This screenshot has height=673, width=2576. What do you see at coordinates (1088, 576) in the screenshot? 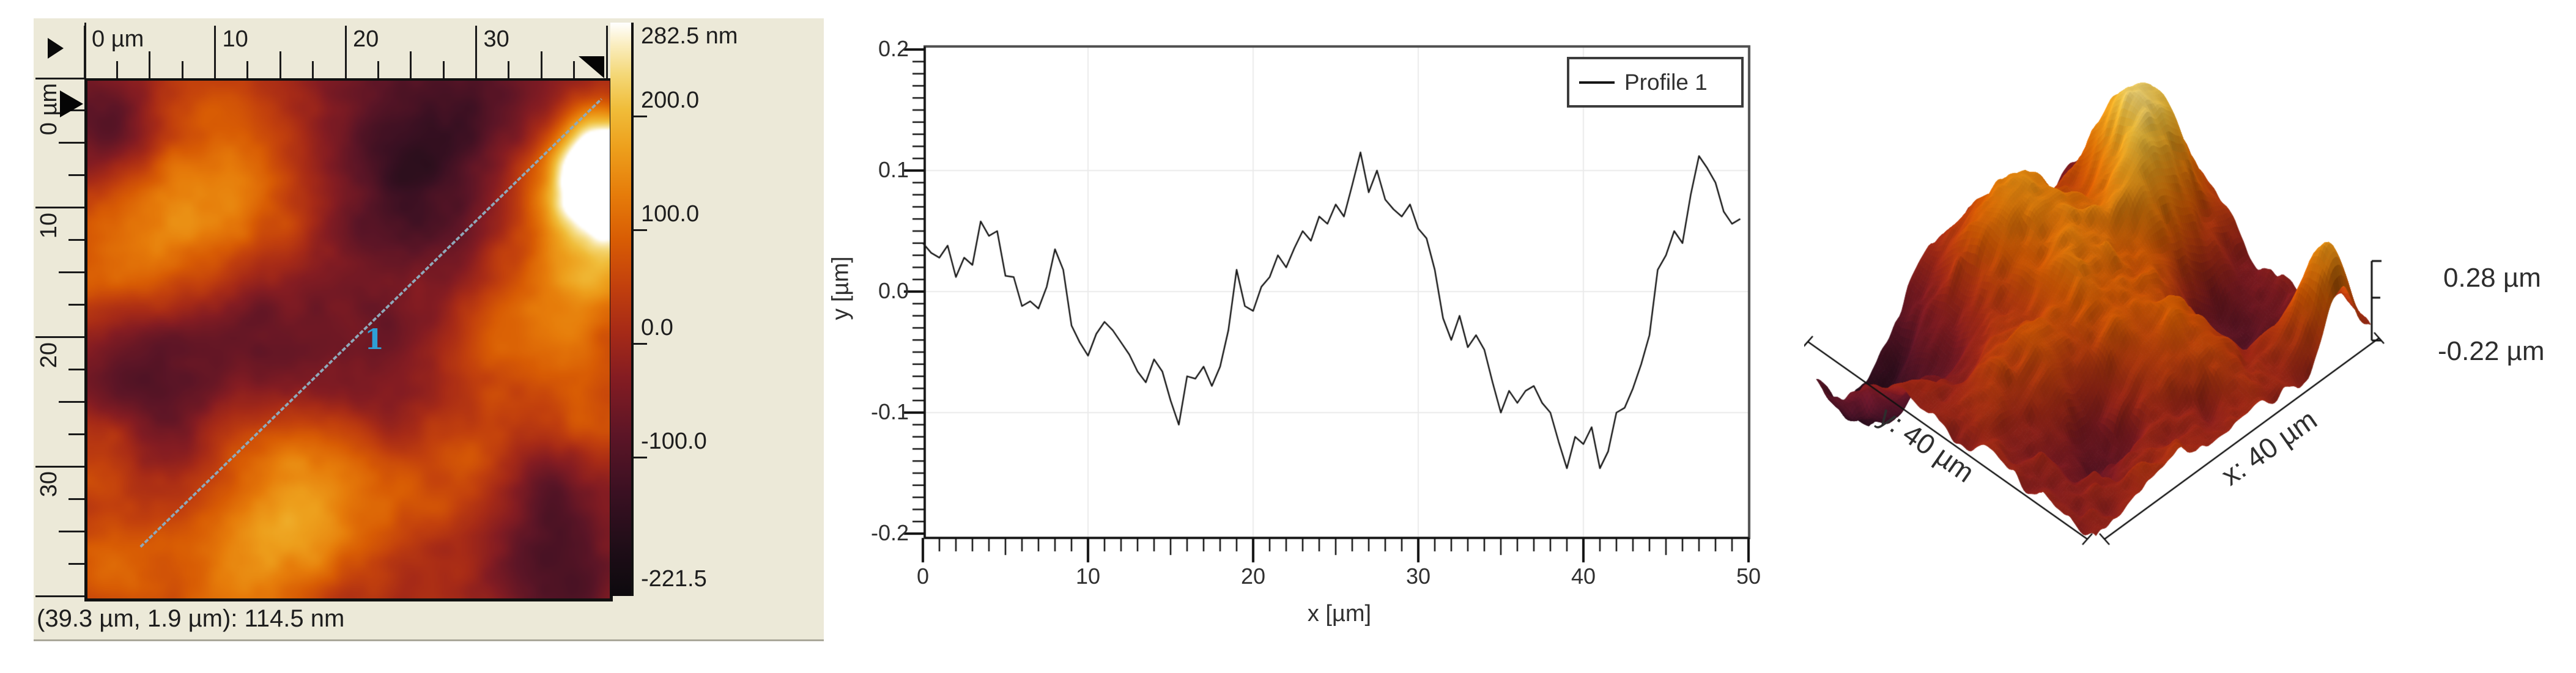
I see `chart-x-tick-label: 10` at bounding box center [1088, 576].